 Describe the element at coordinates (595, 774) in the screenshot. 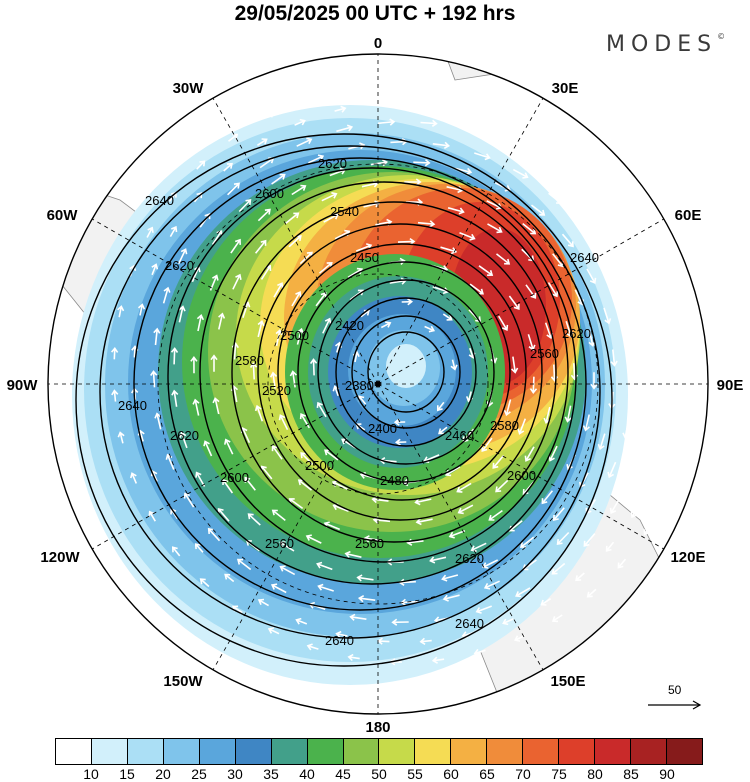

I see `colorbar-level-label: 80` at that location.